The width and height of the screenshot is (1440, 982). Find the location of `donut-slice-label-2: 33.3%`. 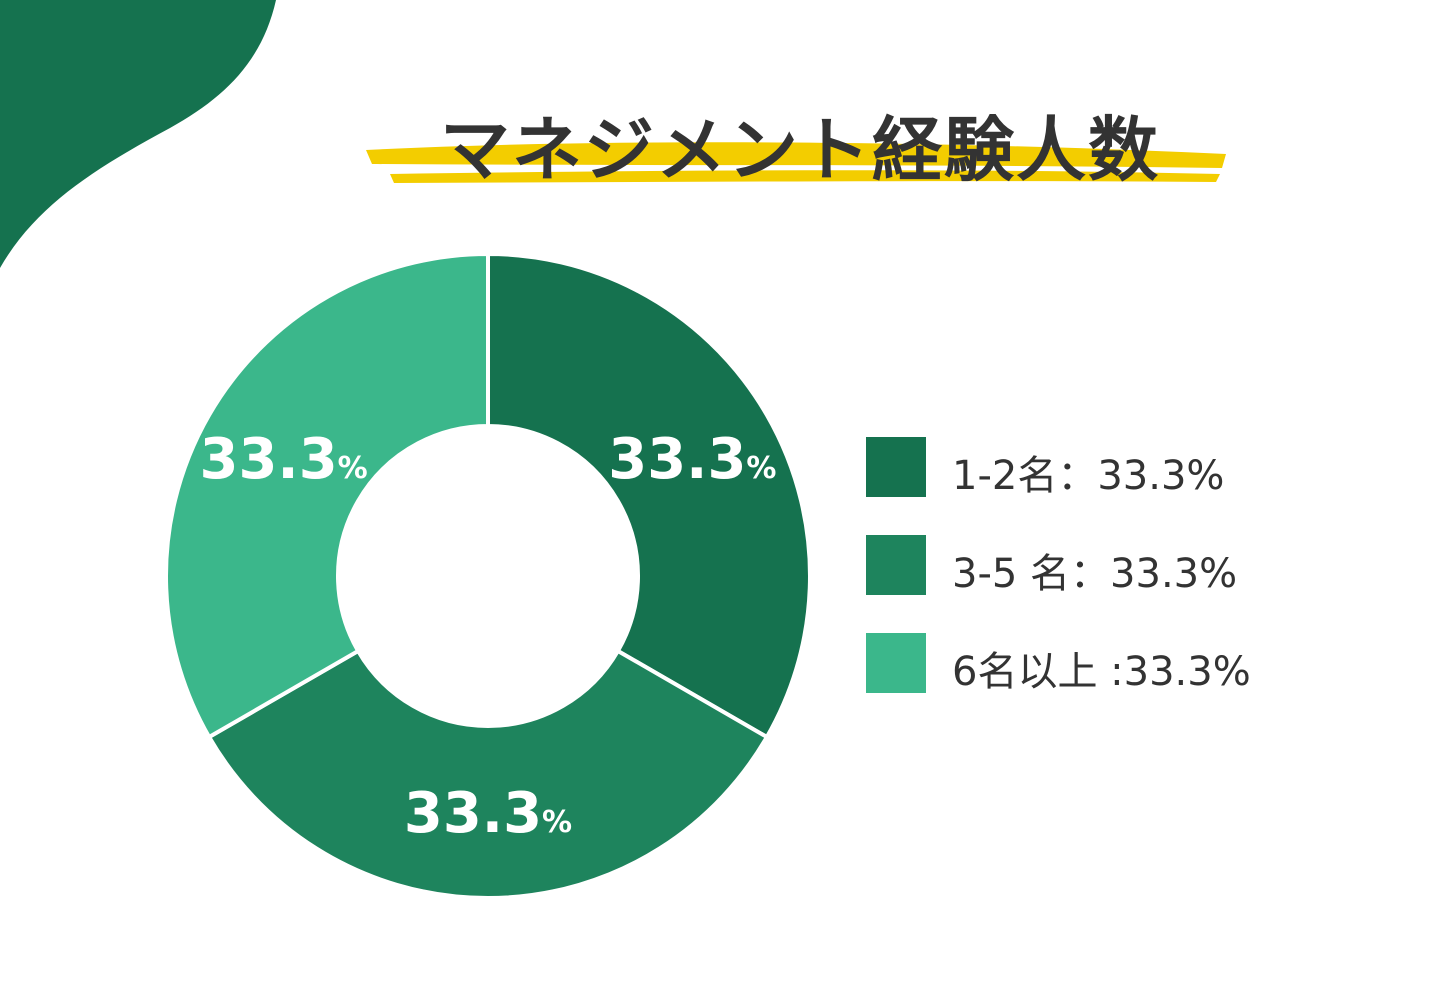

donut-slice-label-2: 33.3% is located at coordinates (488, 813).